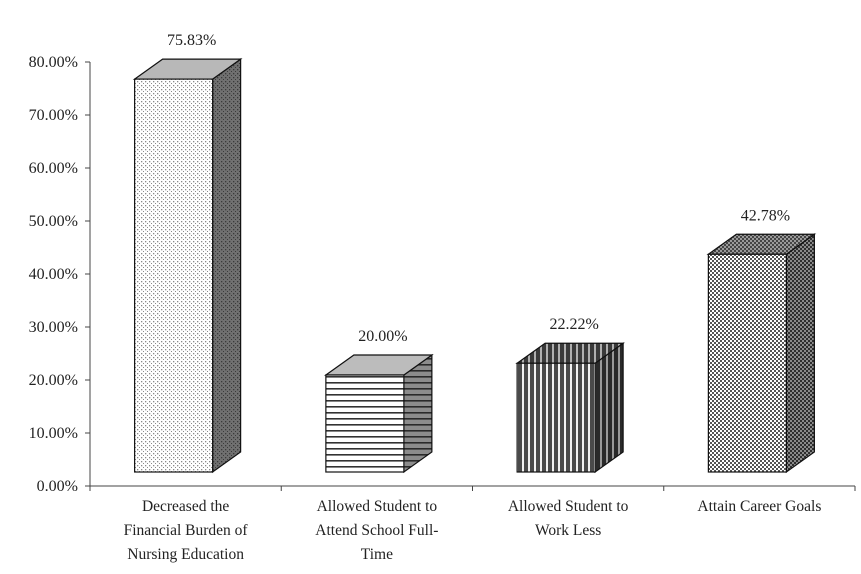 This screenshot has width=861, height=574. What do you see at coordinates (186, 530) in the screenshot?
I see `category-label: Financial Burden of` at bounding box center [186, 530].